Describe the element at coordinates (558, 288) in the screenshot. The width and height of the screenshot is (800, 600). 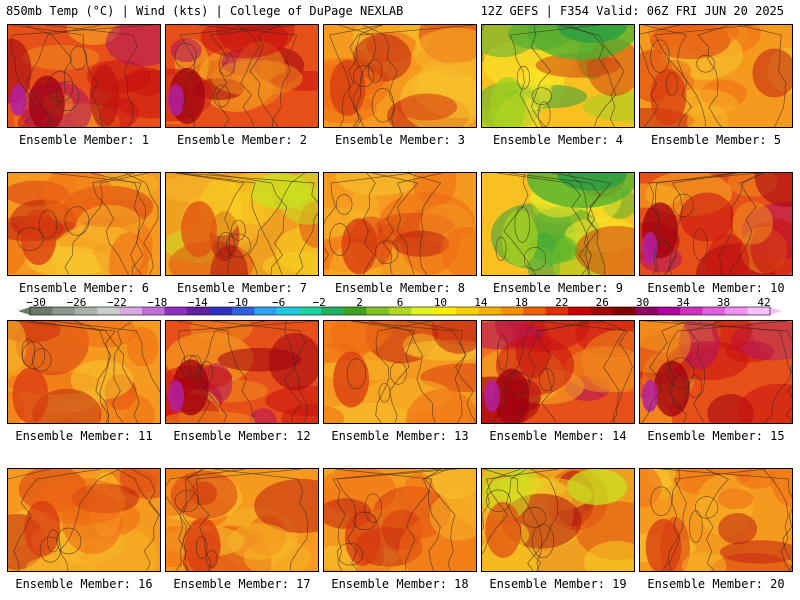
I see `ensemble-member-label: Ensemble Member: 9` at that location.